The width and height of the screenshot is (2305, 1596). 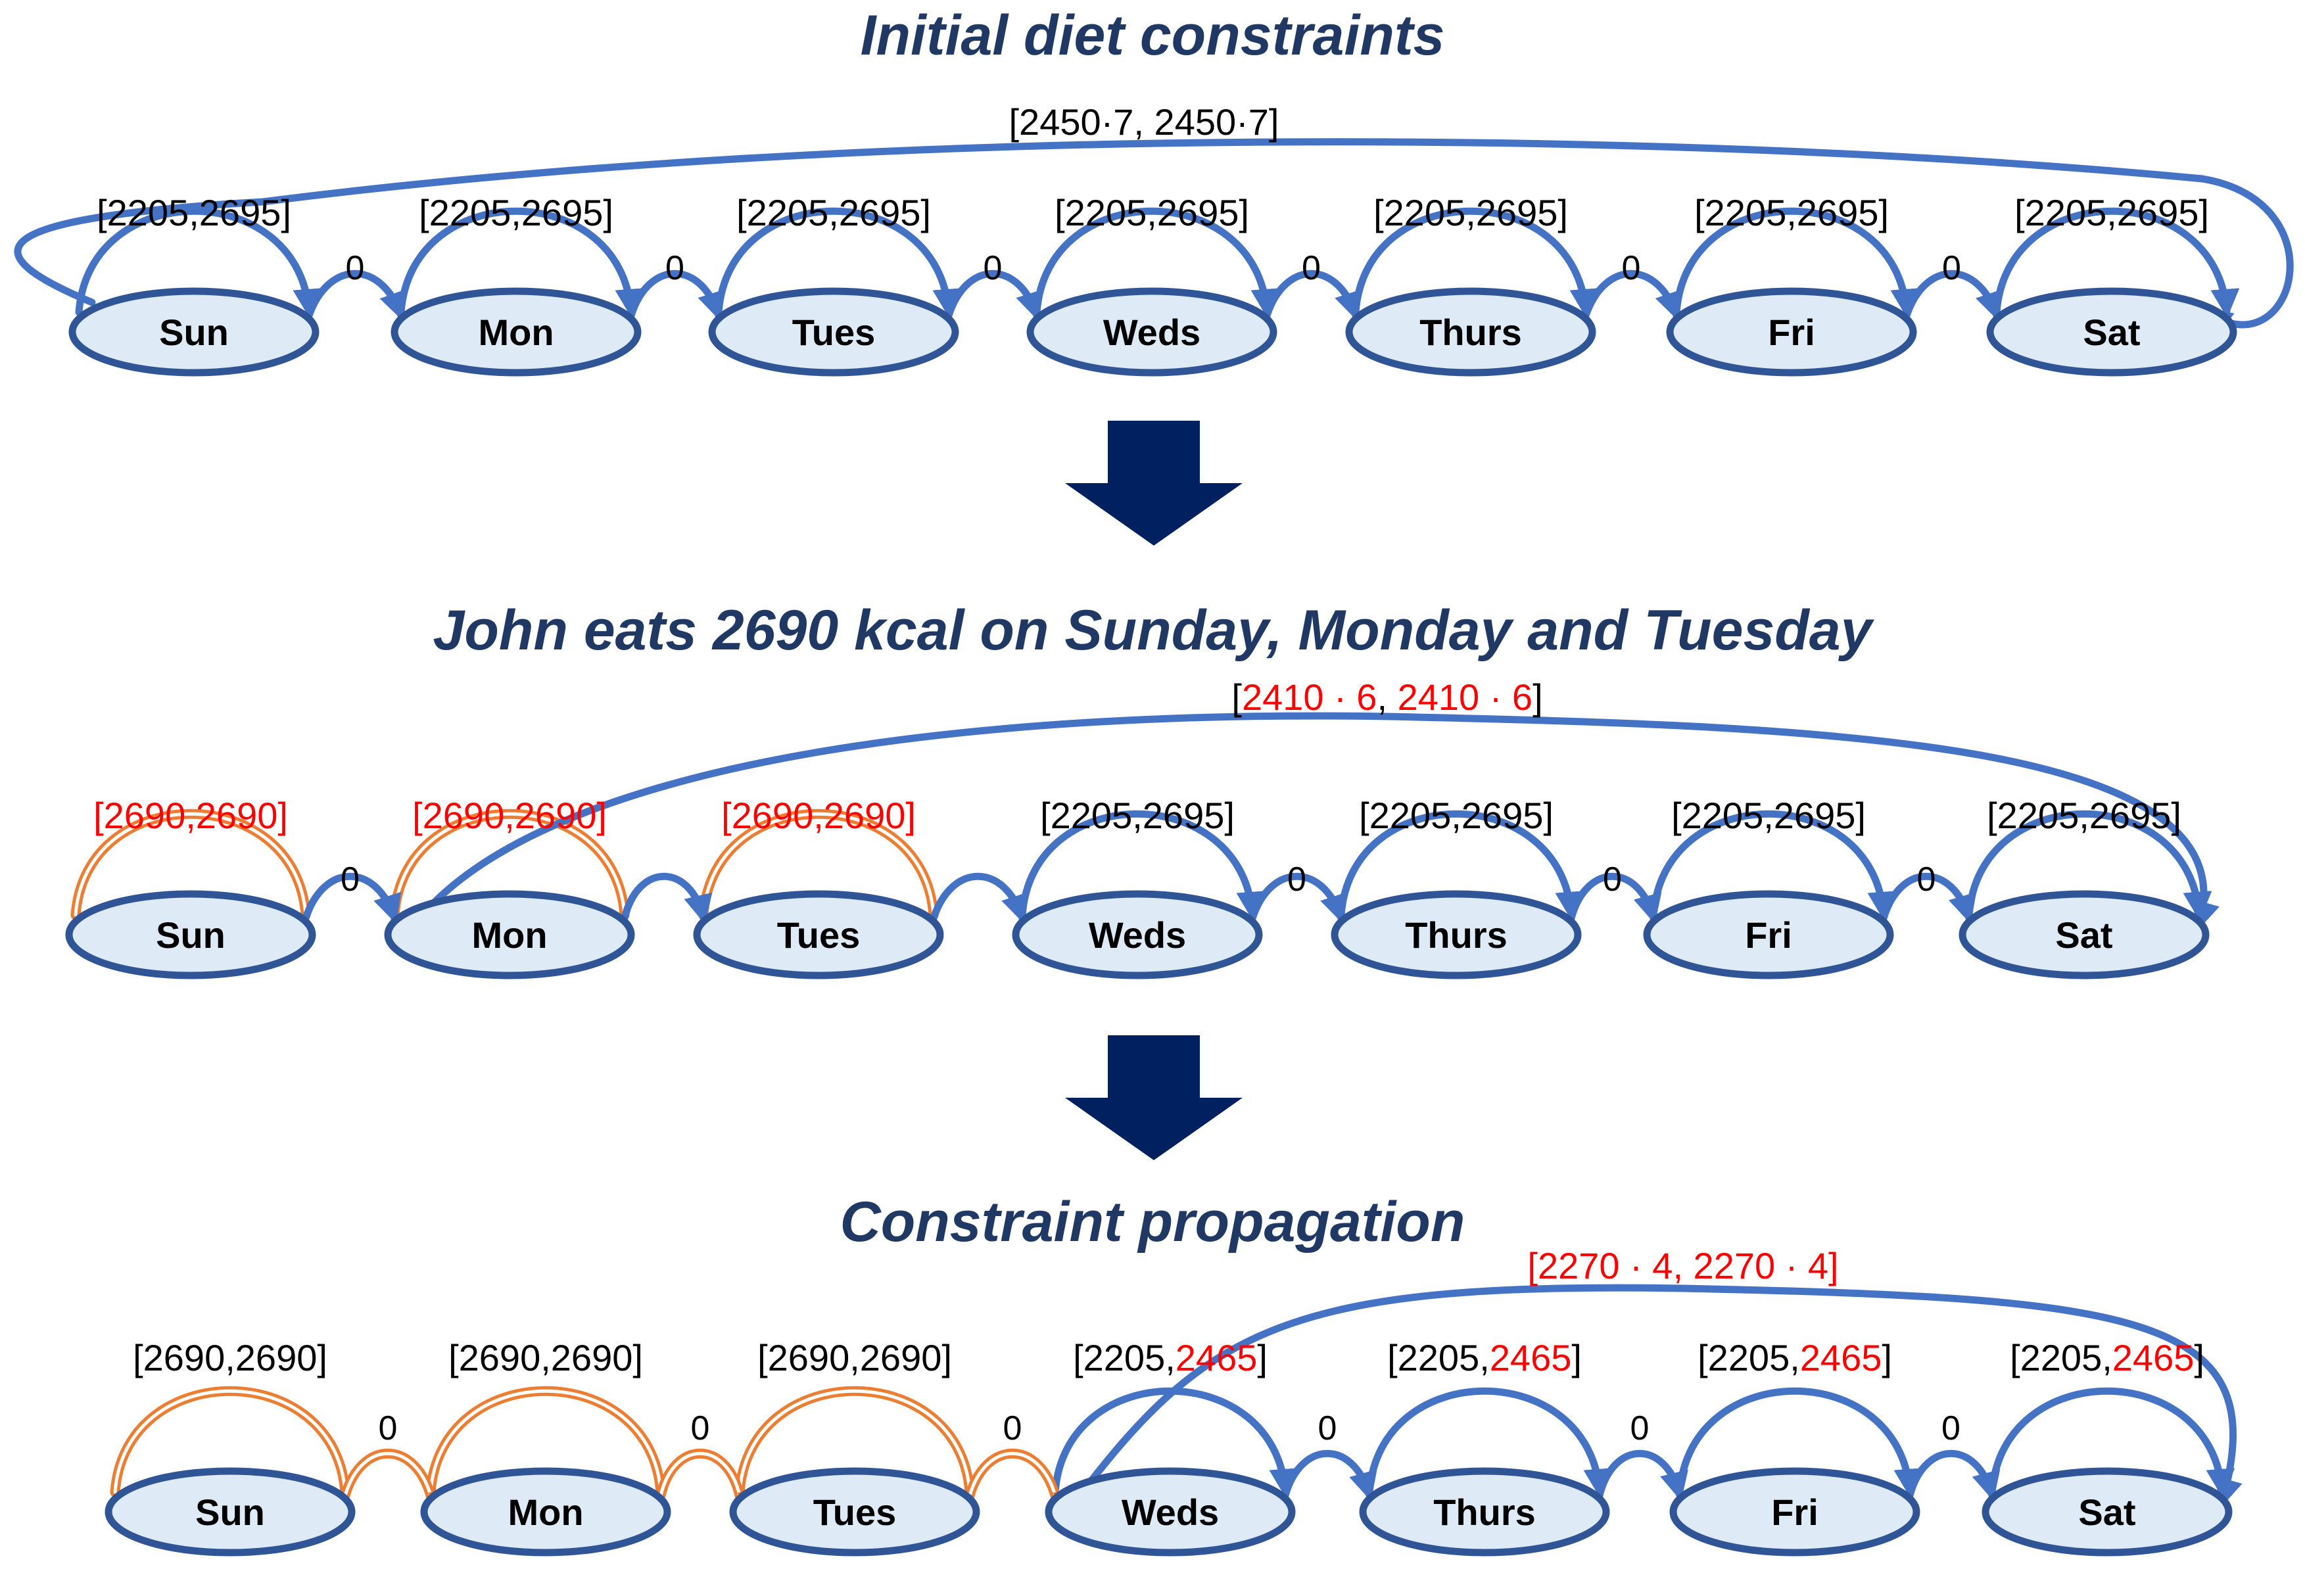 I want to click on weekly-interval-label: [2410 · 6, 2410 · 6], so click(x=1386, y=697).